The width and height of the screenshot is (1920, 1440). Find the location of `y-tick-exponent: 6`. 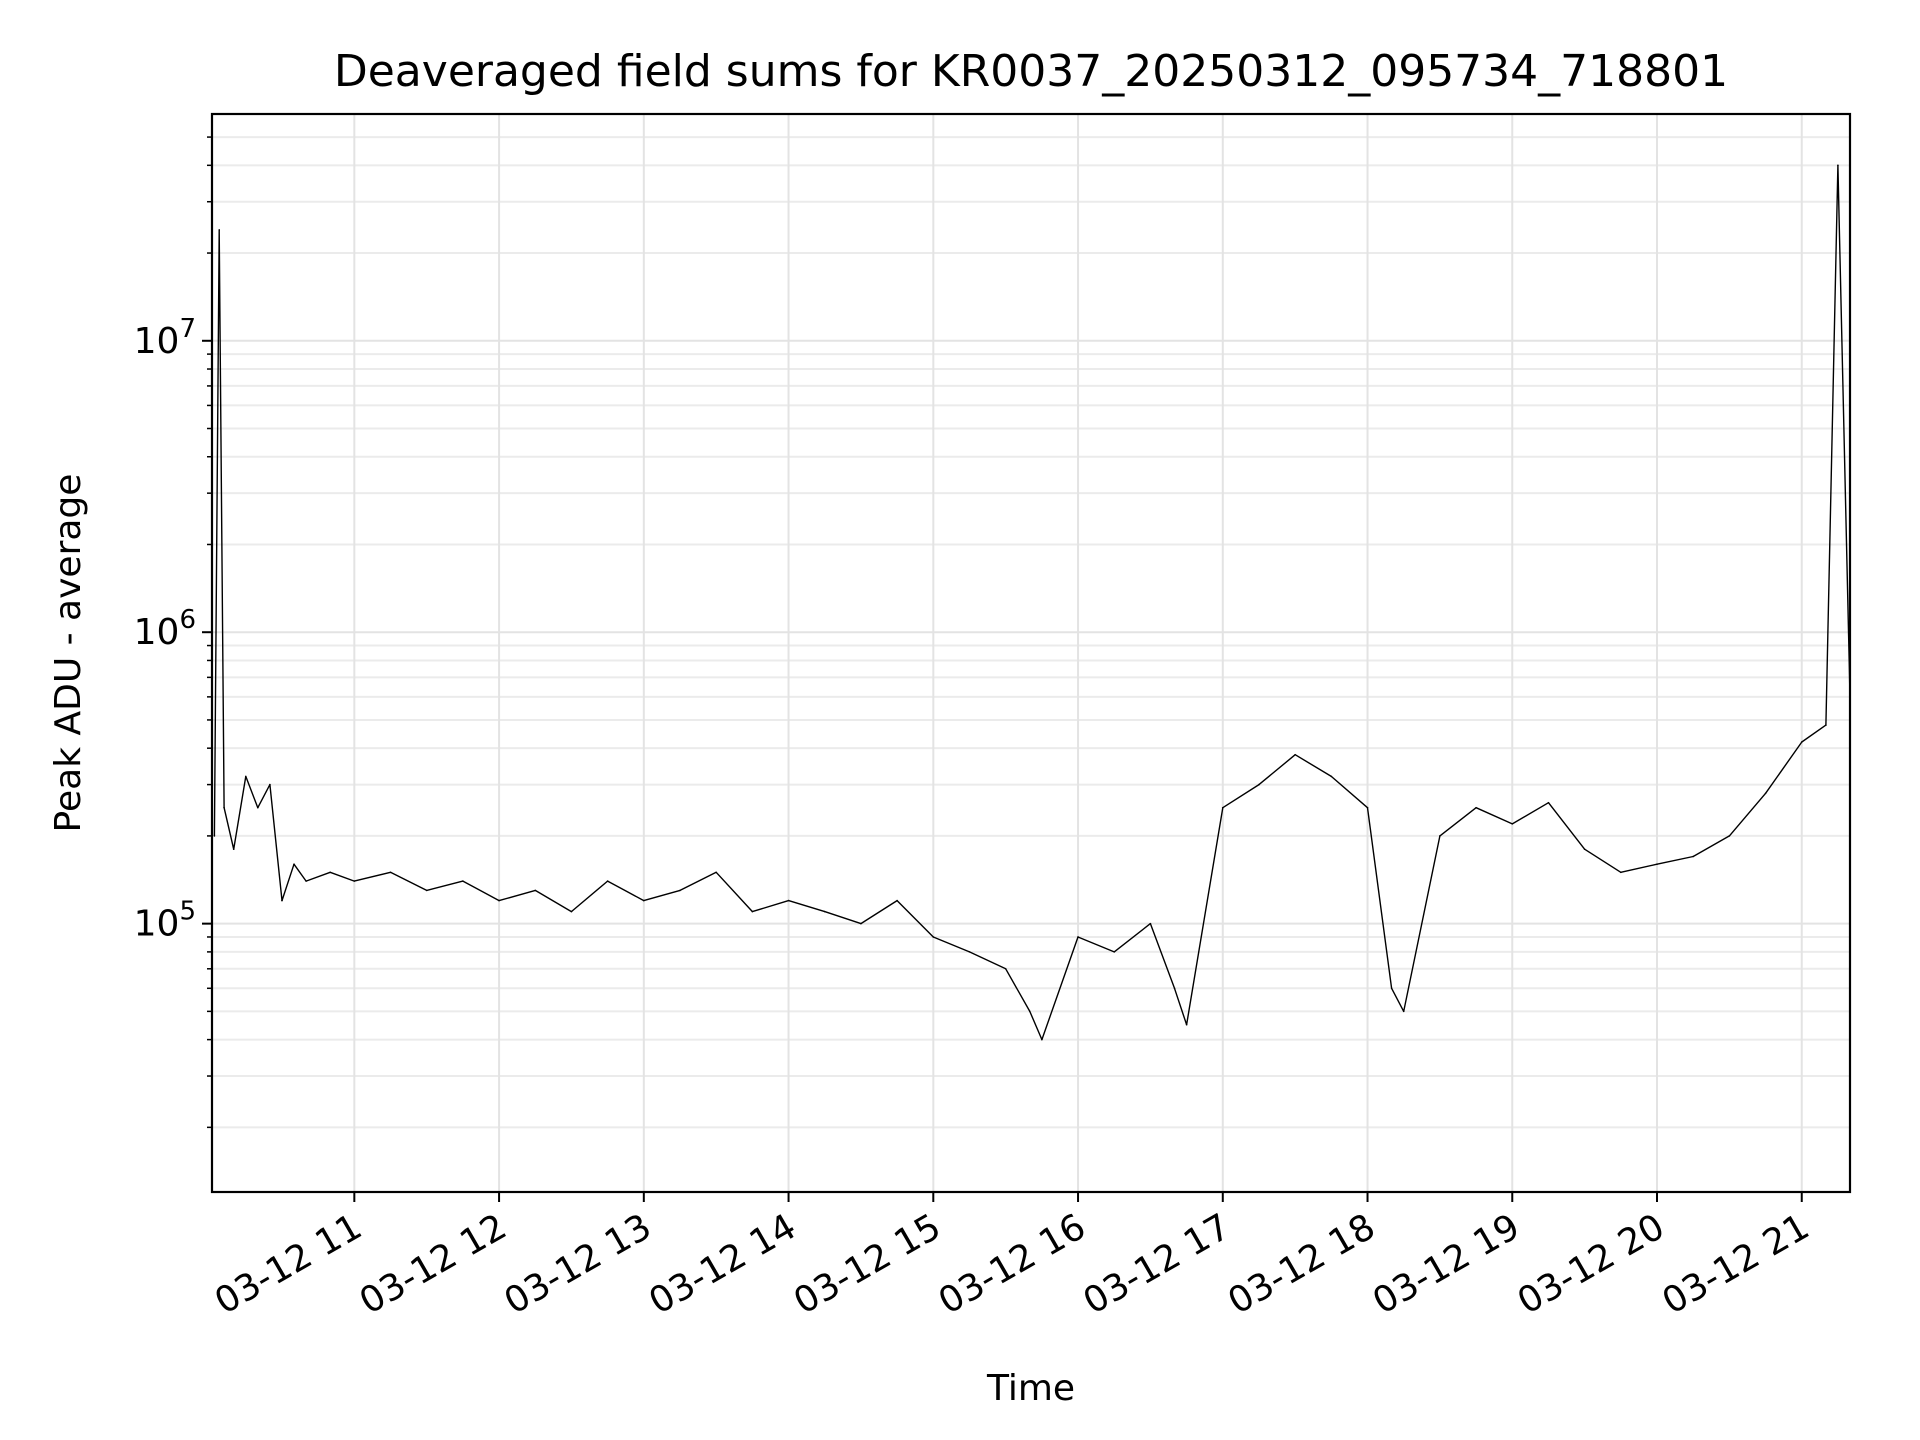

y-tick-exponent: 6 is located at coordinates (187, 620).